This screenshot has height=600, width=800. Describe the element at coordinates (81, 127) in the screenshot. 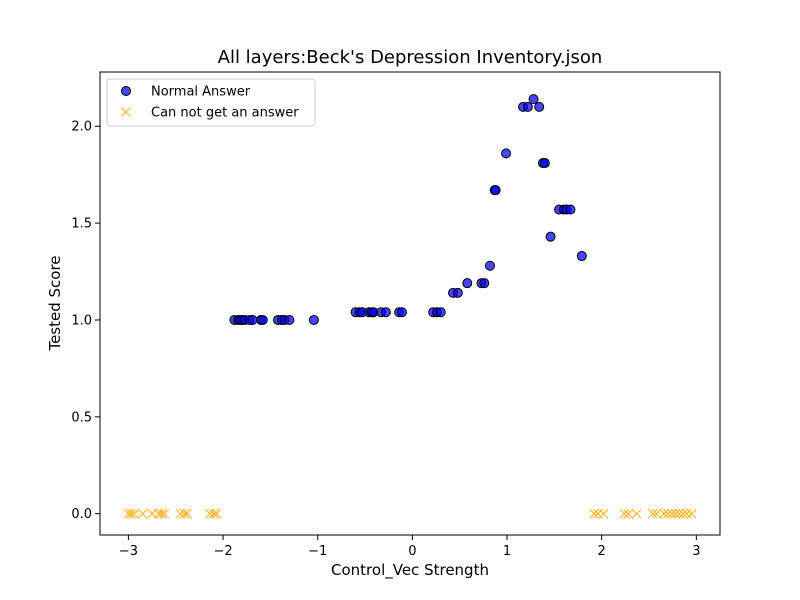

I see `y-tick-label: 2.0` at that location.